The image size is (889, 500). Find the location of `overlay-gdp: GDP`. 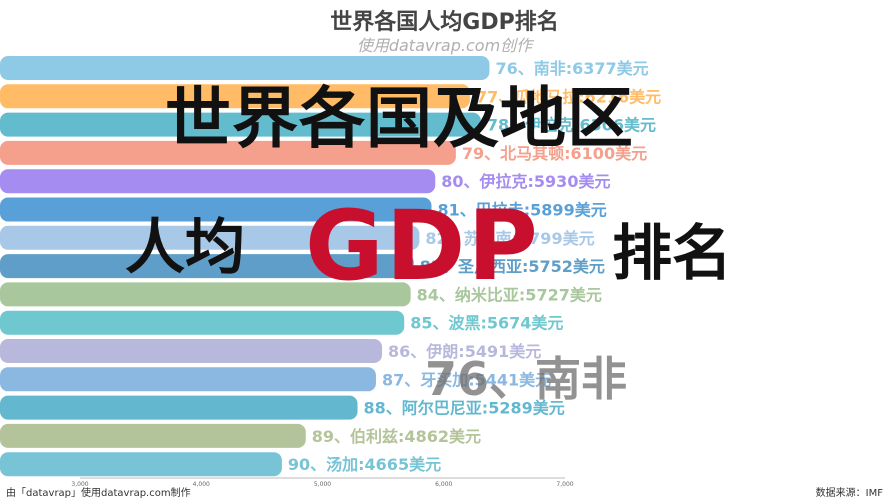

overlay-gdp: GDP is located at coordinates (422, 246).